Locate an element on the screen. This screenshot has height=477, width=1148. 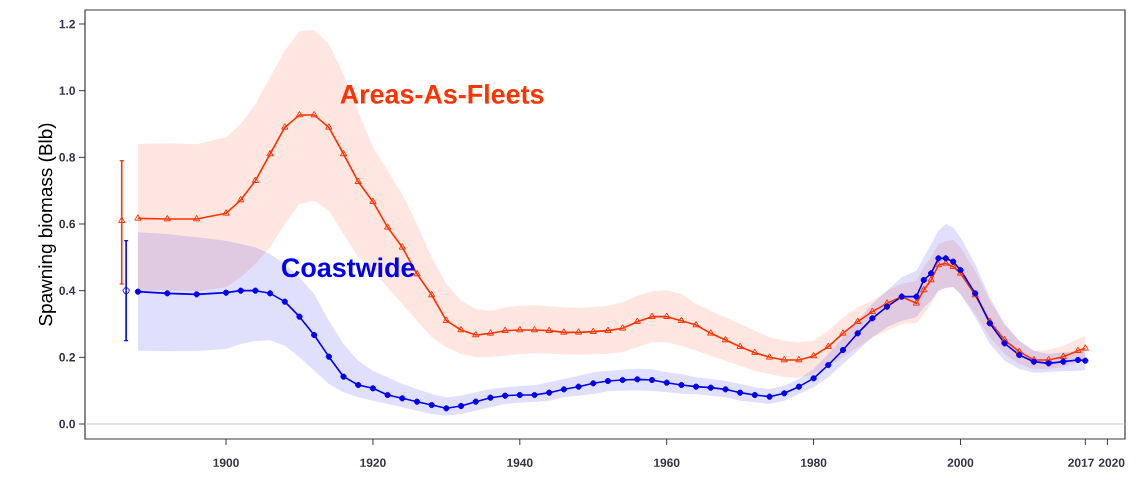
x-tick-label: 2020 is located at coordinates (1111, 462).